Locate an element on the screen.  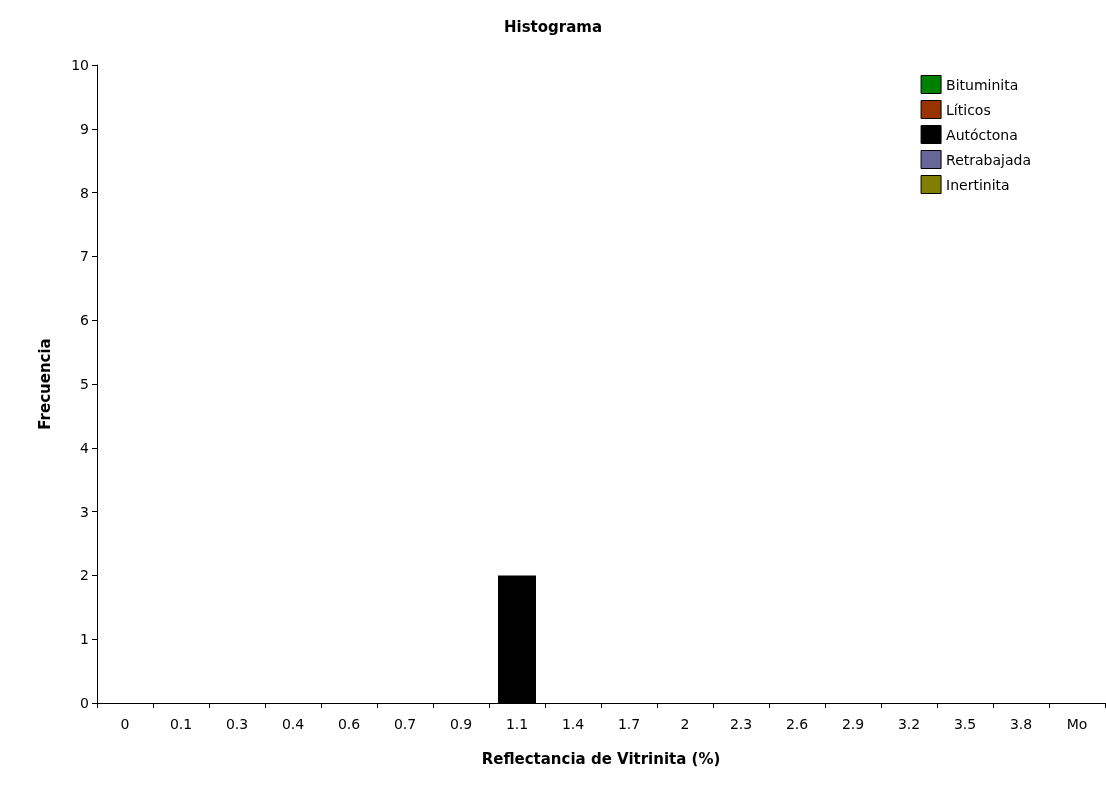
x-tick-label: 3.8 is located at coordinates (1021, 724).